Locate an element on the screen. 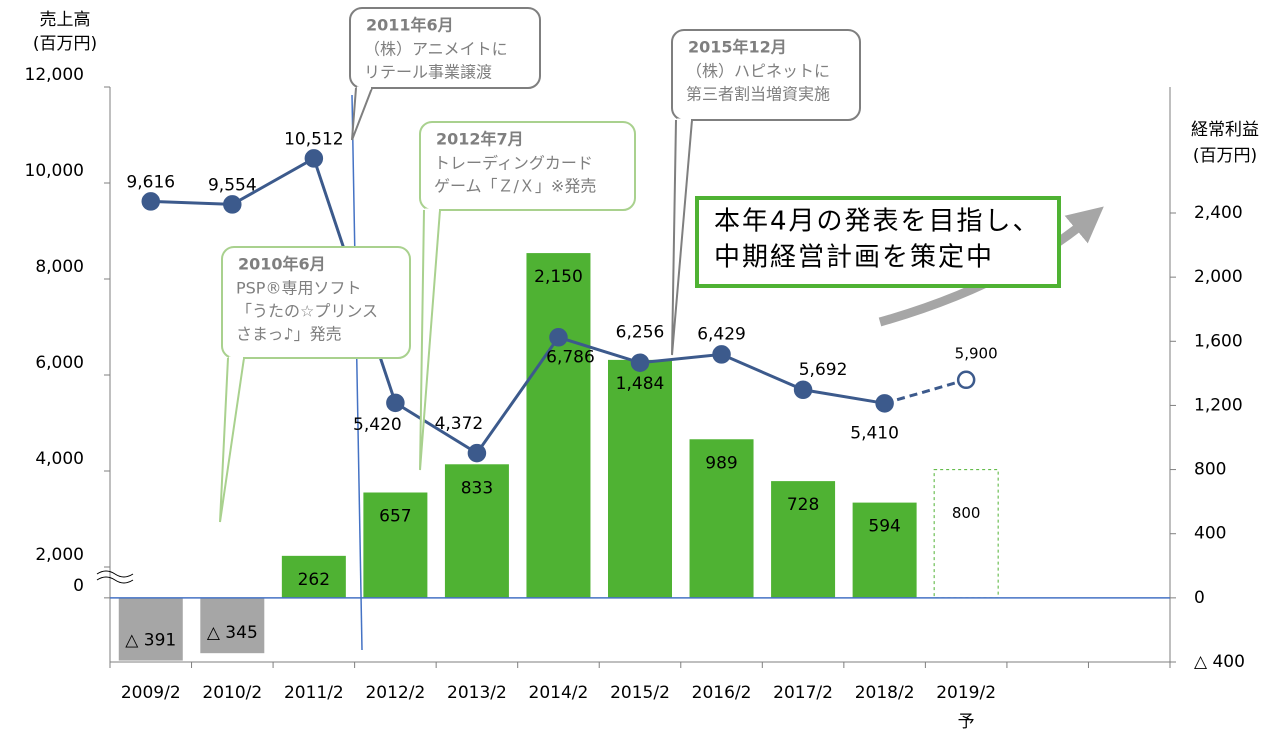 The image size is (1269, 735). bar-label: 728 is located at coordinates (803, 505).